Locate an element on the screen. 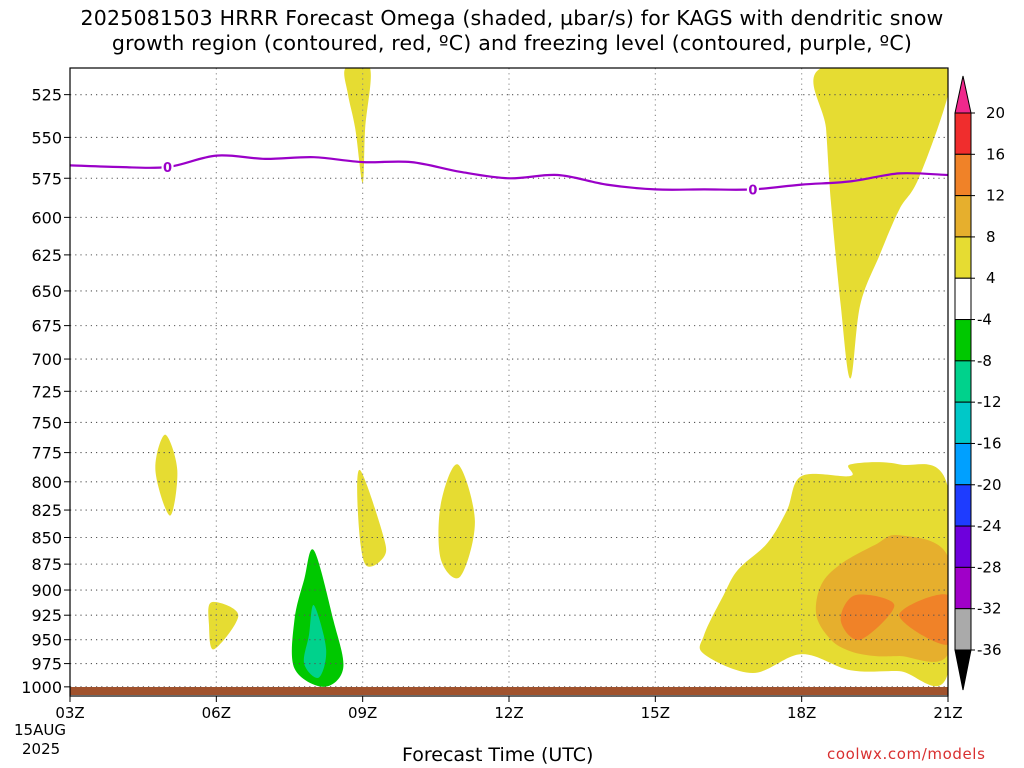 The height and width of the screenshot is (768, 1024). y-tick-label: 550 is located at coordinates (46, 137).